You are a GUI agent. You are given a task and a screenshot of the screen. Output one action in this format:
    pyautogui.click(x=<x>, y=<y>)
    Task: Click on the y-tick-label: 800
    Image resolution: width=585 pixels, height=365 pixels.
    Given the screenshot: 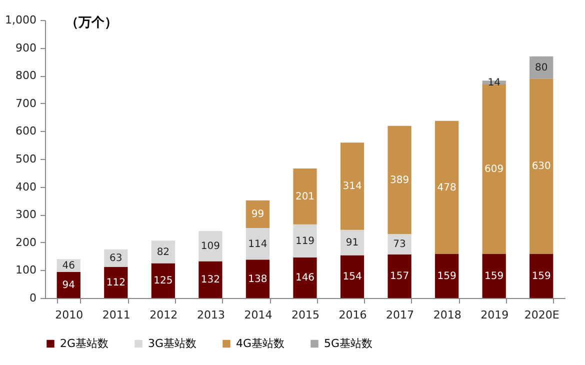 What is the action you would take?
    pyautogui.click(x=26, y=75)
    